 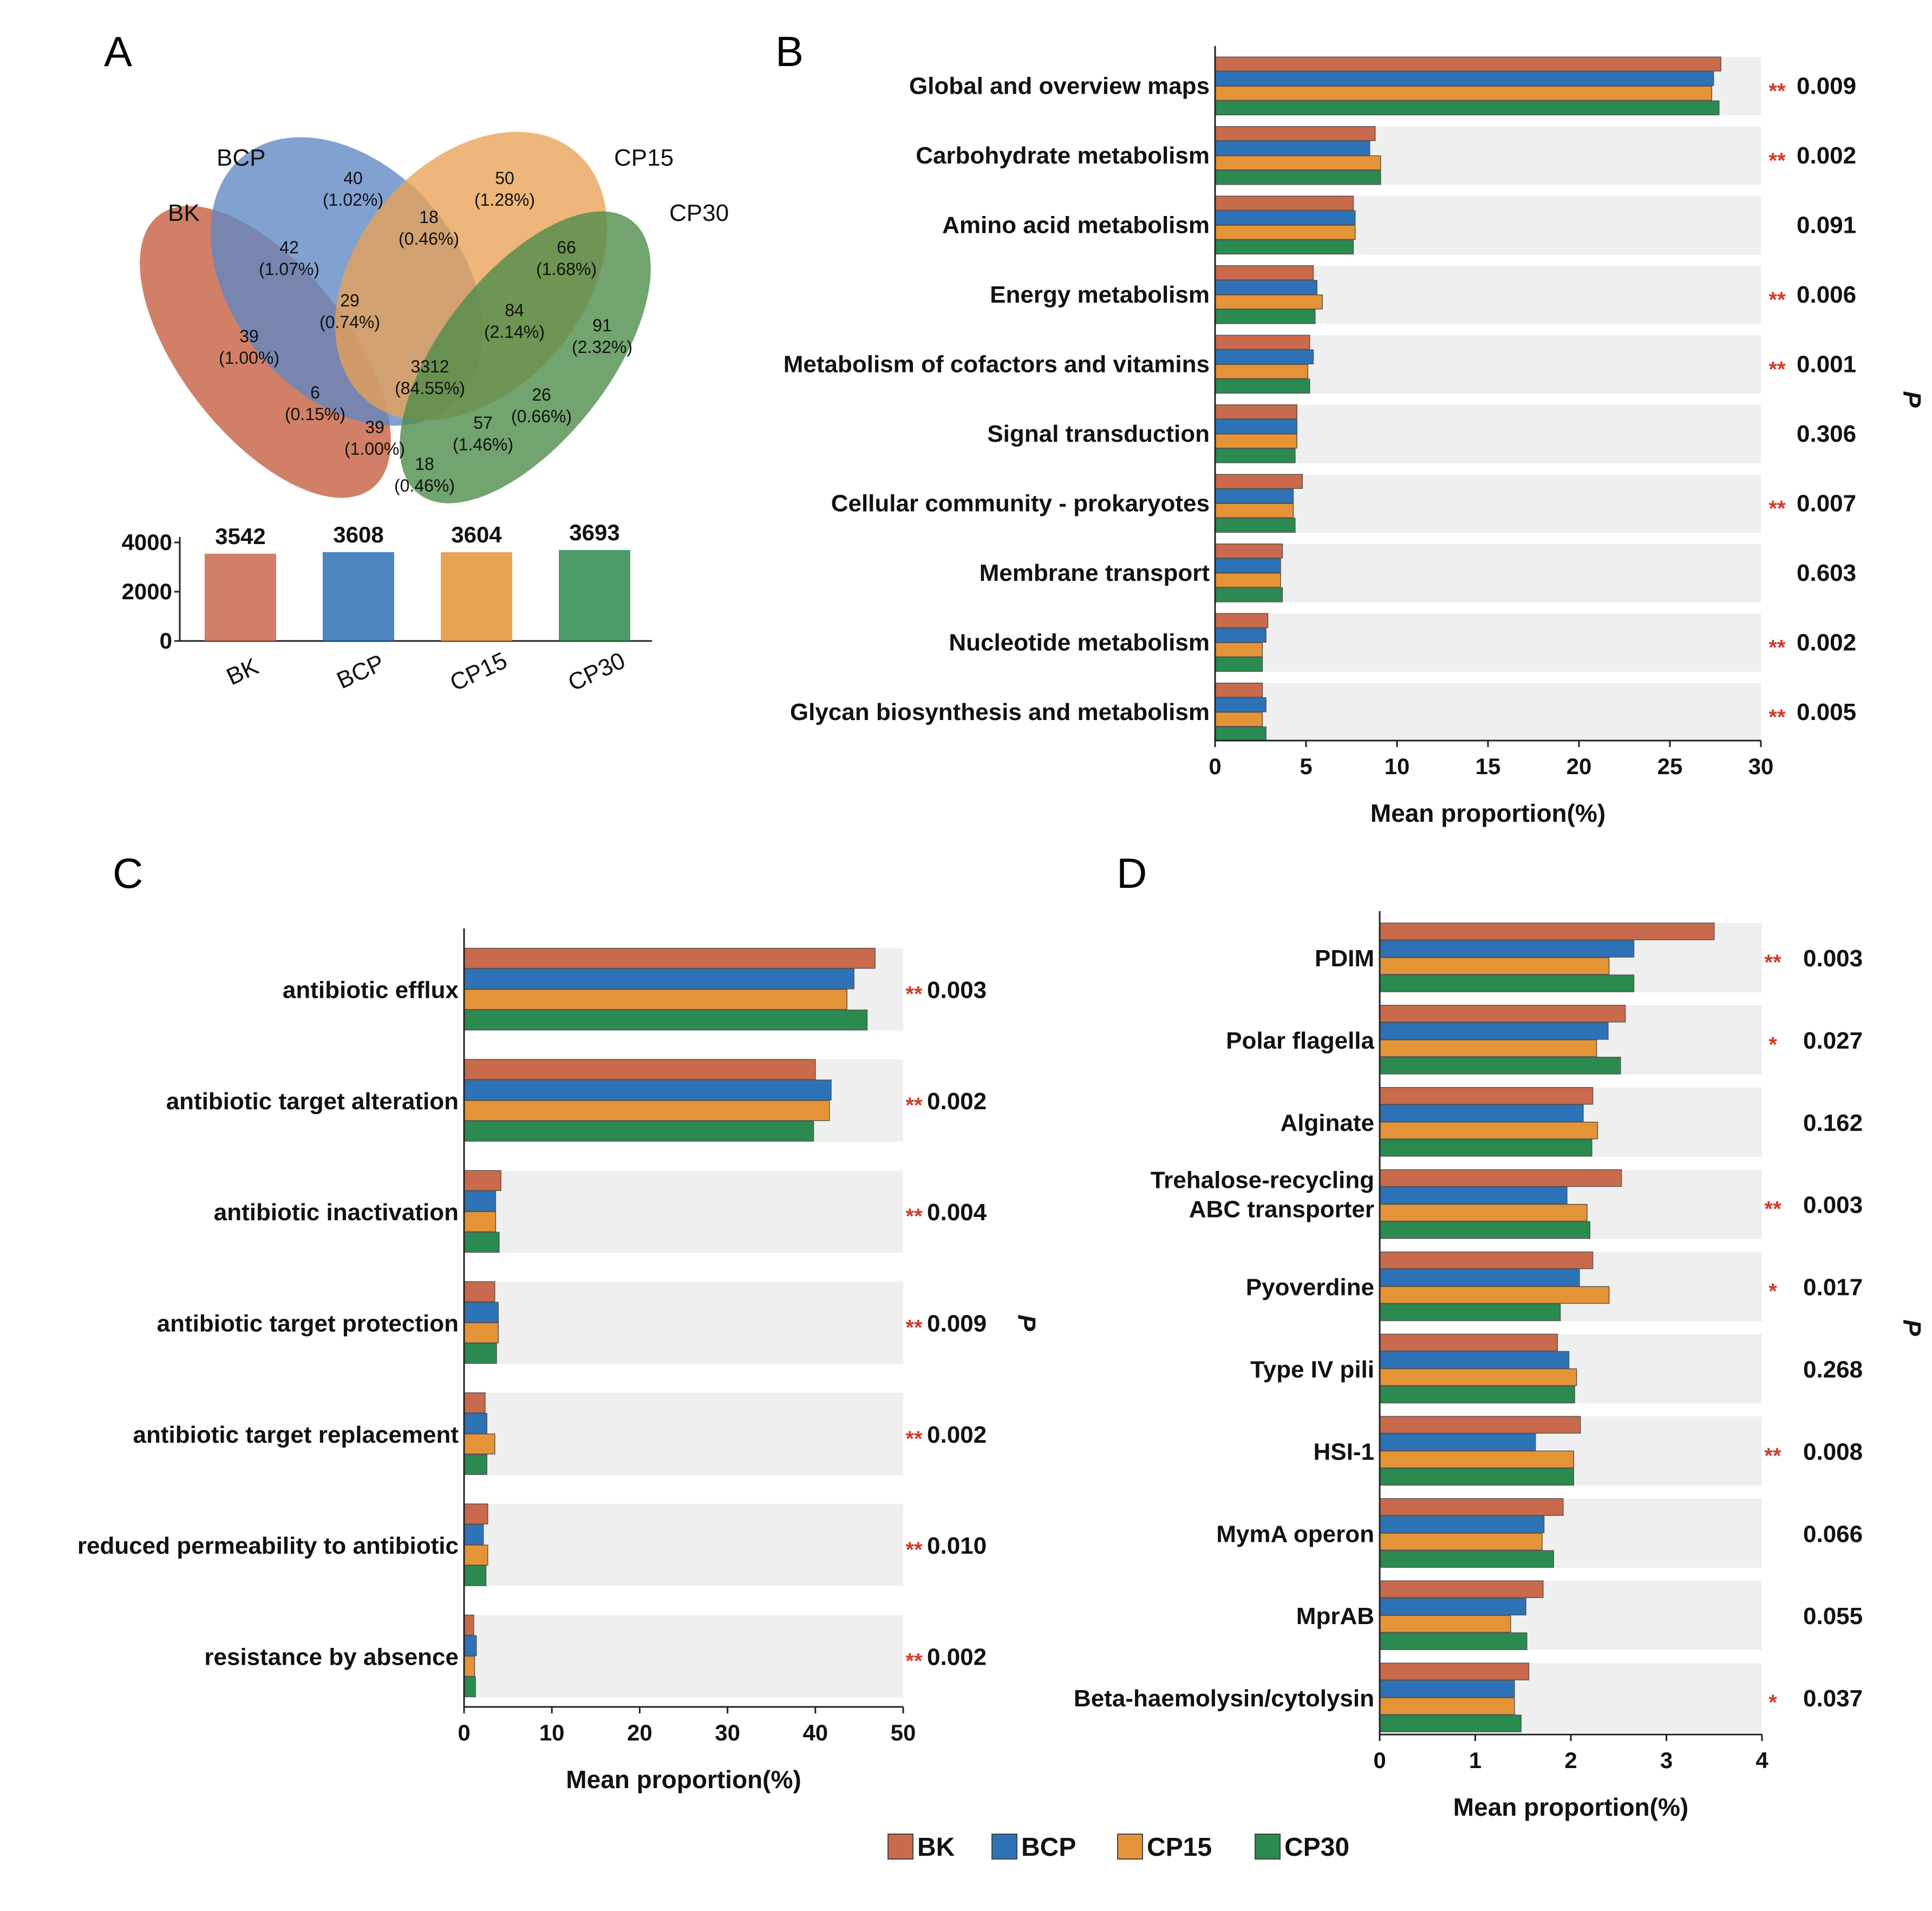 I want to click on panel-d-category-label: Type IV pili, so click(x=1312, y=1369).